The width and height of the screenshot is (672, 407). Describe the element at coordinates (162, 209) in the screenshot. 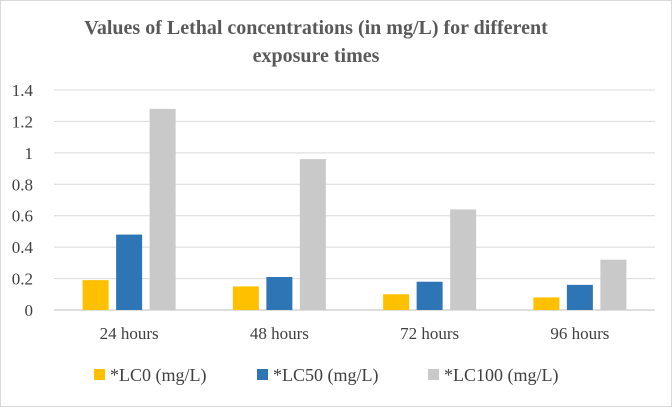

I see `bar-lc100-mg-l-24-hours` at that location.